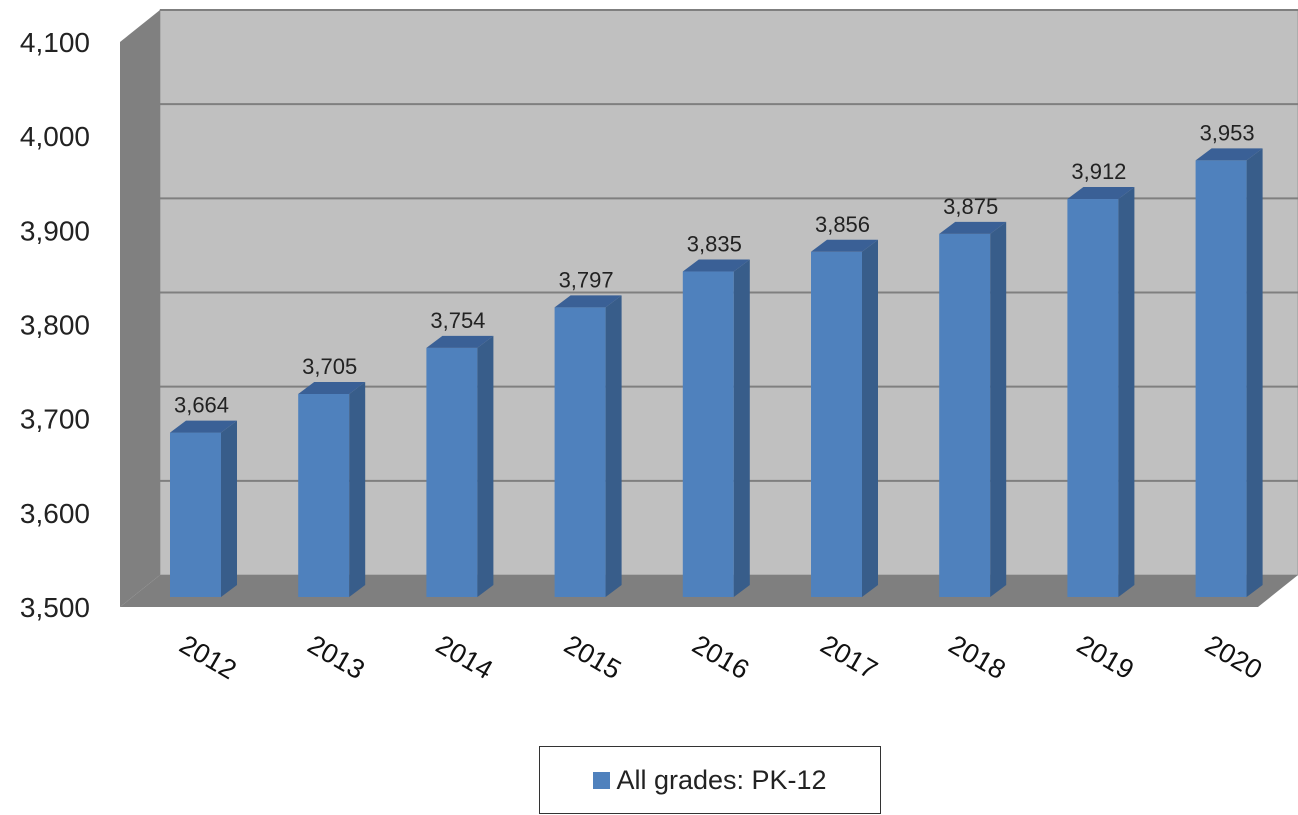 The width and height of the screenshot is (1298, 815). I want to click on y-tick-label: 3,500, so click(55, 607).